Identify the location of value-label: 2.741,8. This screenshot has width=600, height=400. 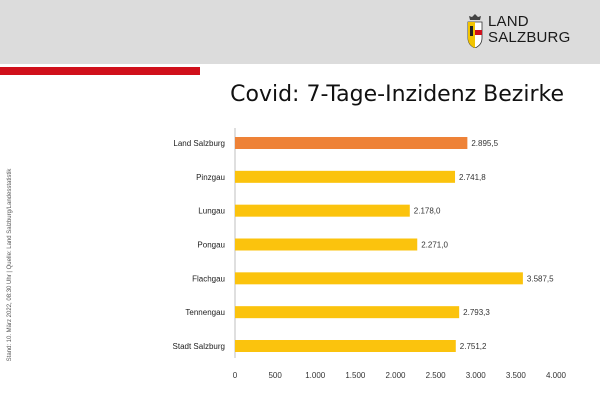
(472, 177).